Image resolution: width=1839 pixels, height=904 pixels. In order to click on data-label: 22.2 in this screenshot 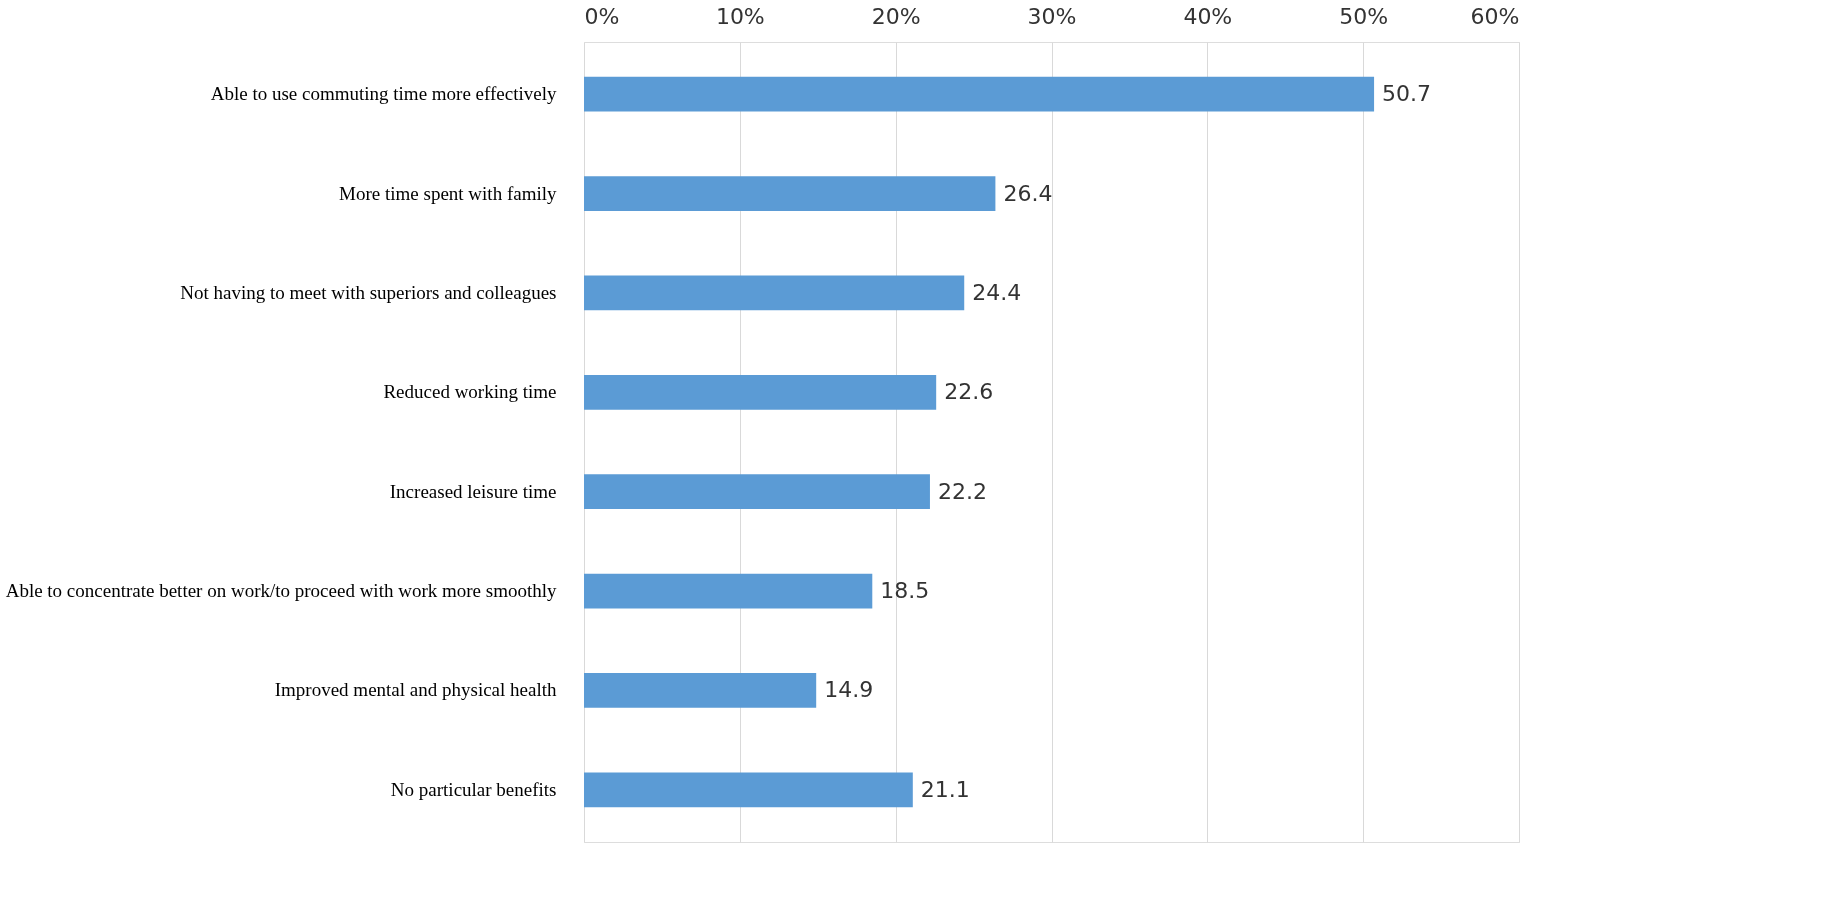, I will do `click(962, 491)`.